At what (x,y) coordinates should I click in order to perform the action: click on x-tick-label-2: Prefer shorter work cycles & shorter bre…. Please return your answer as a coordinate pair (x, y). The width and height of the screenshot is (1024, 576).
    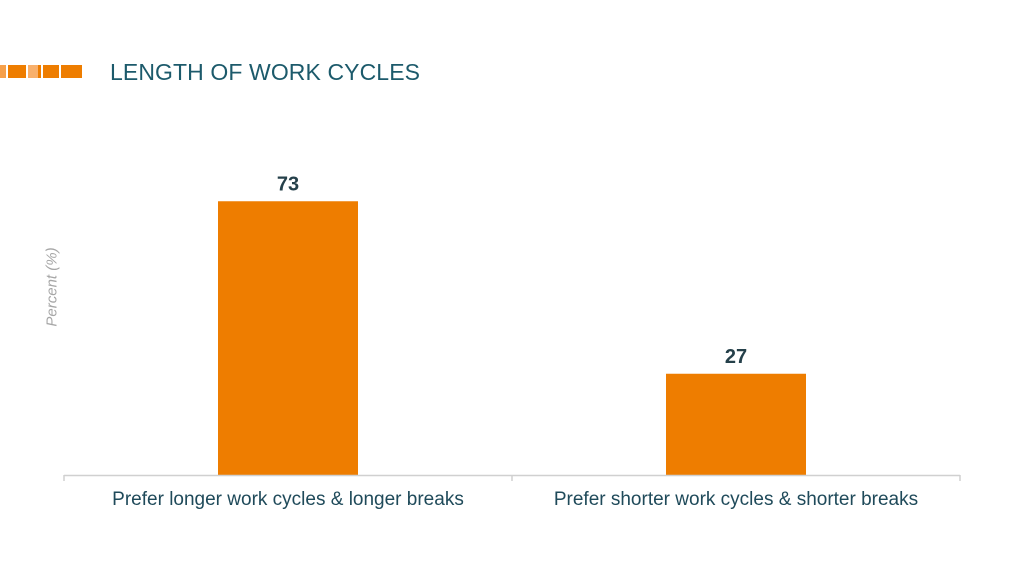
    Looking at the image, I should click on (736, 499).